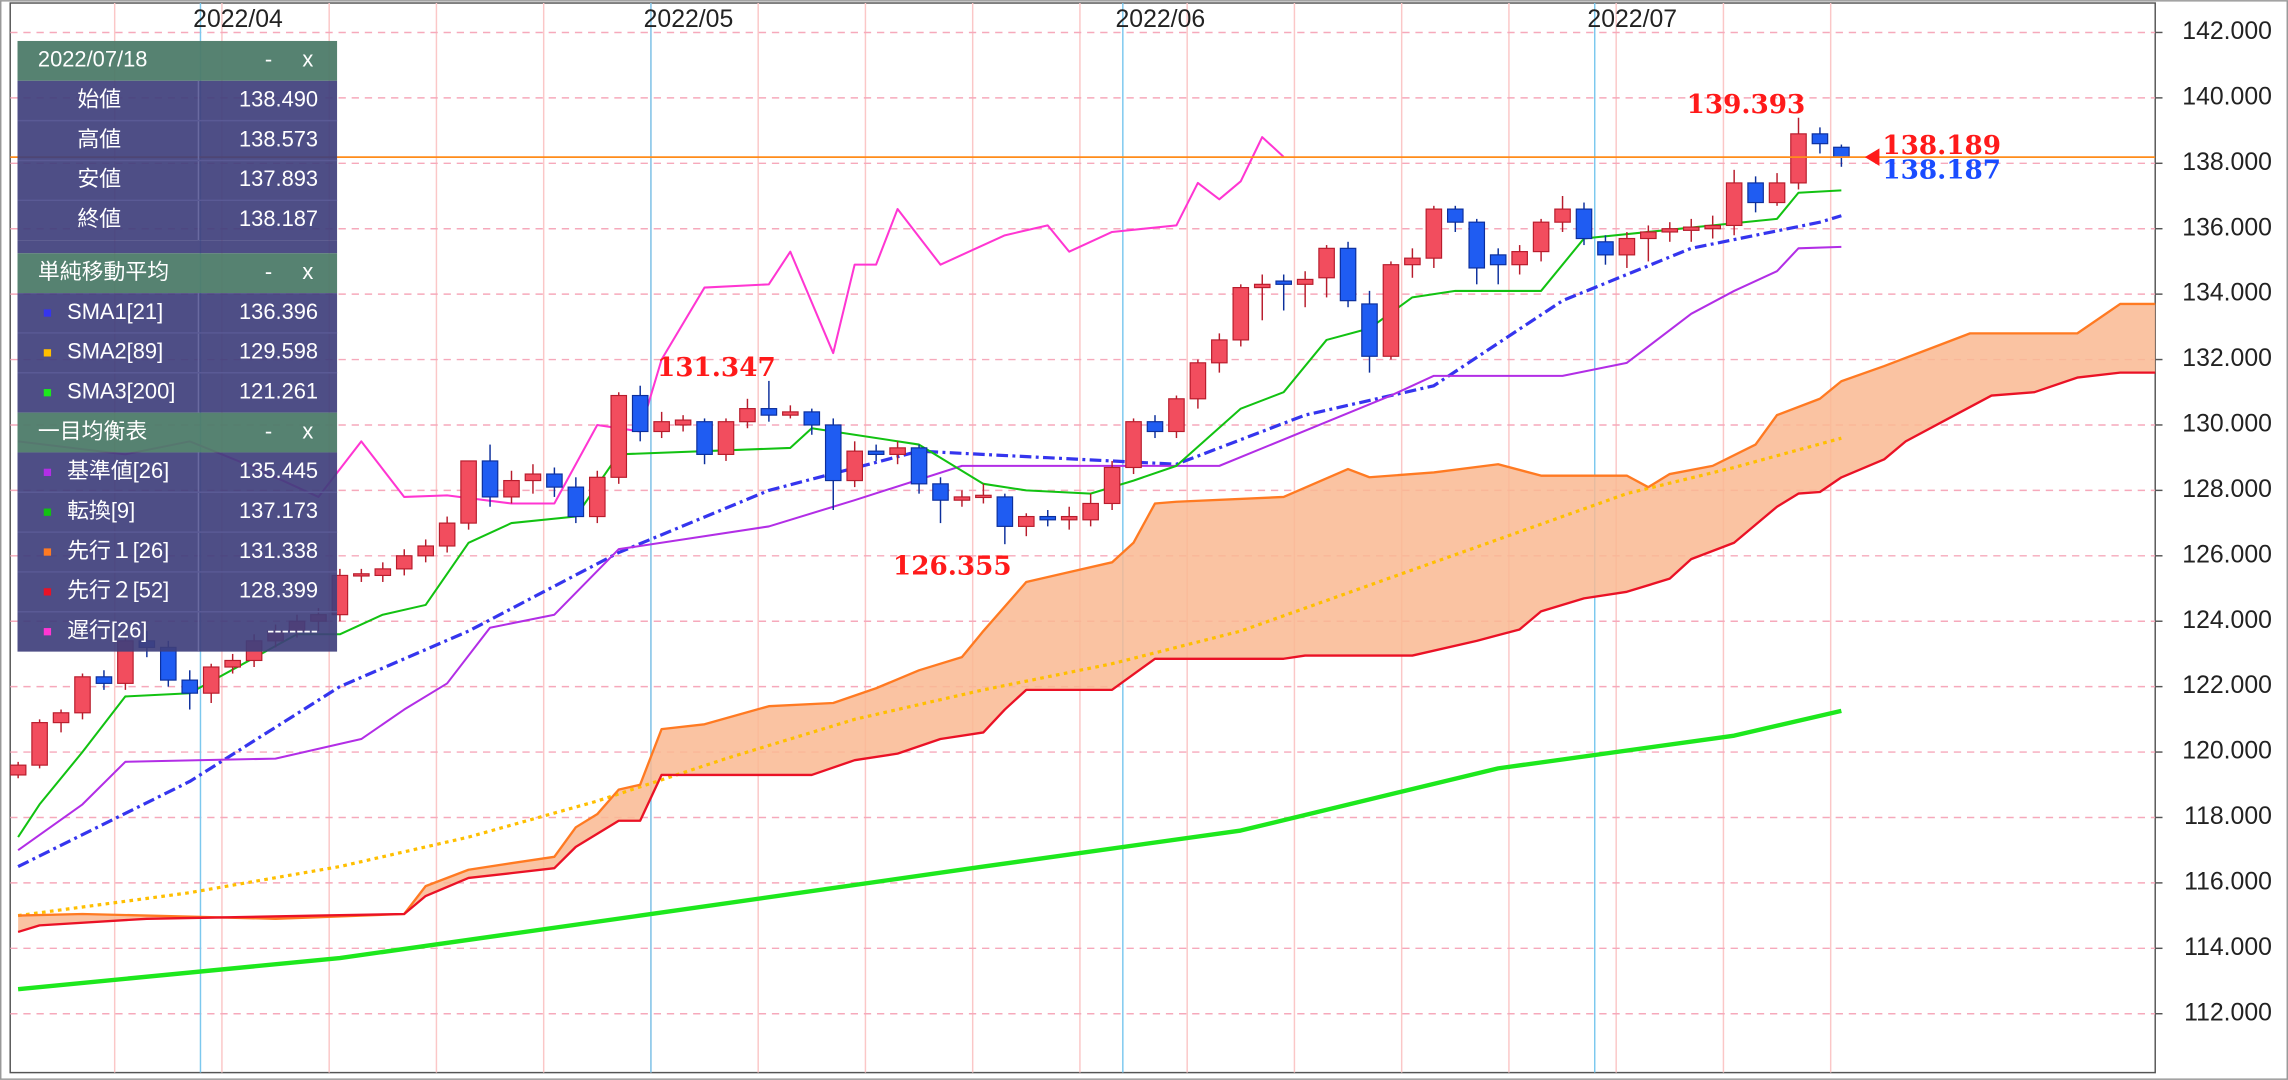  What do you see at coordinates (2228, 947) in the screenshot?
I see `y-tick-label: 114.000` at bounding box center [2228, 947].